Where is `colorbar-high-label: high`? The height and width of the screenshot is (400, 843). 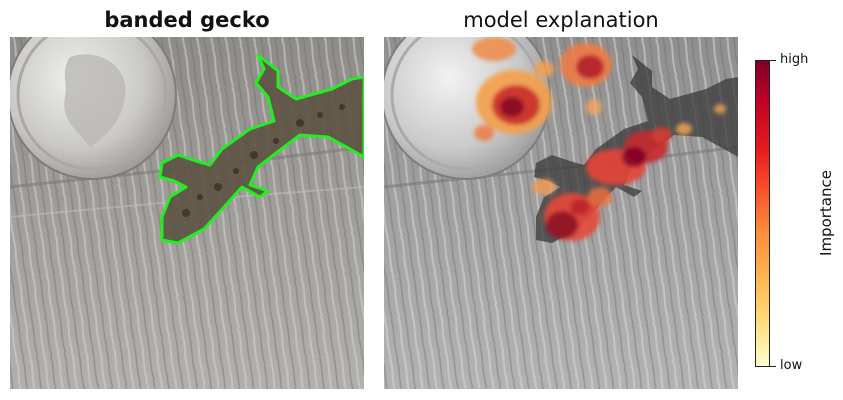 colorbar-high-label: high is located at coordinates (794, 59).